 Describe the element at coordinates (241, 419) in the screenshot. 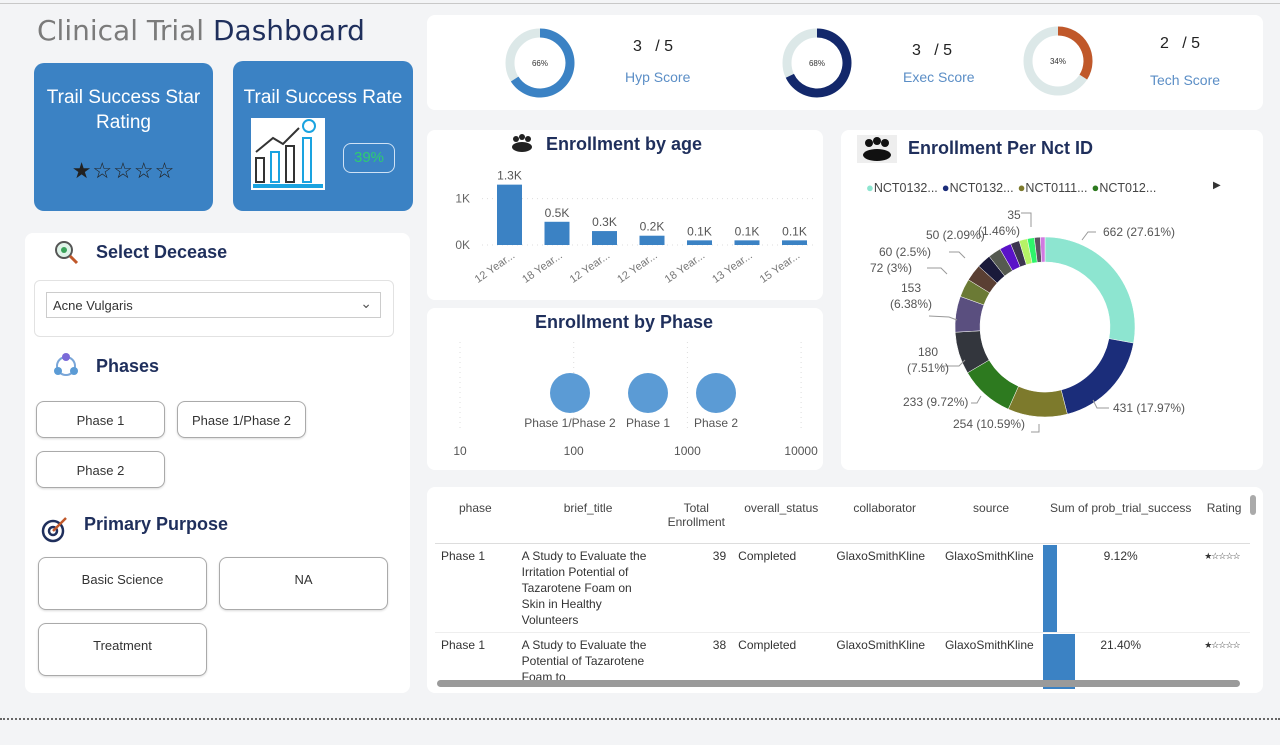

I see `phase-1-2-button: Phase 1/Phase 2` at that location.